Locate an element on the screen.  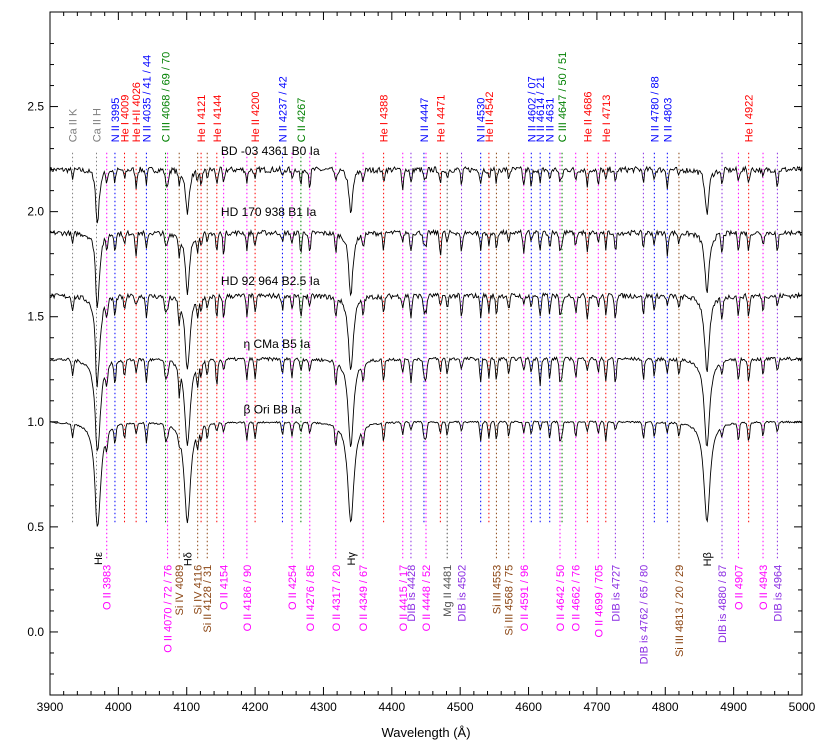
top-label-n-ii-4780-88: N II 4780 / 88 is located at coordinates (655, 109).